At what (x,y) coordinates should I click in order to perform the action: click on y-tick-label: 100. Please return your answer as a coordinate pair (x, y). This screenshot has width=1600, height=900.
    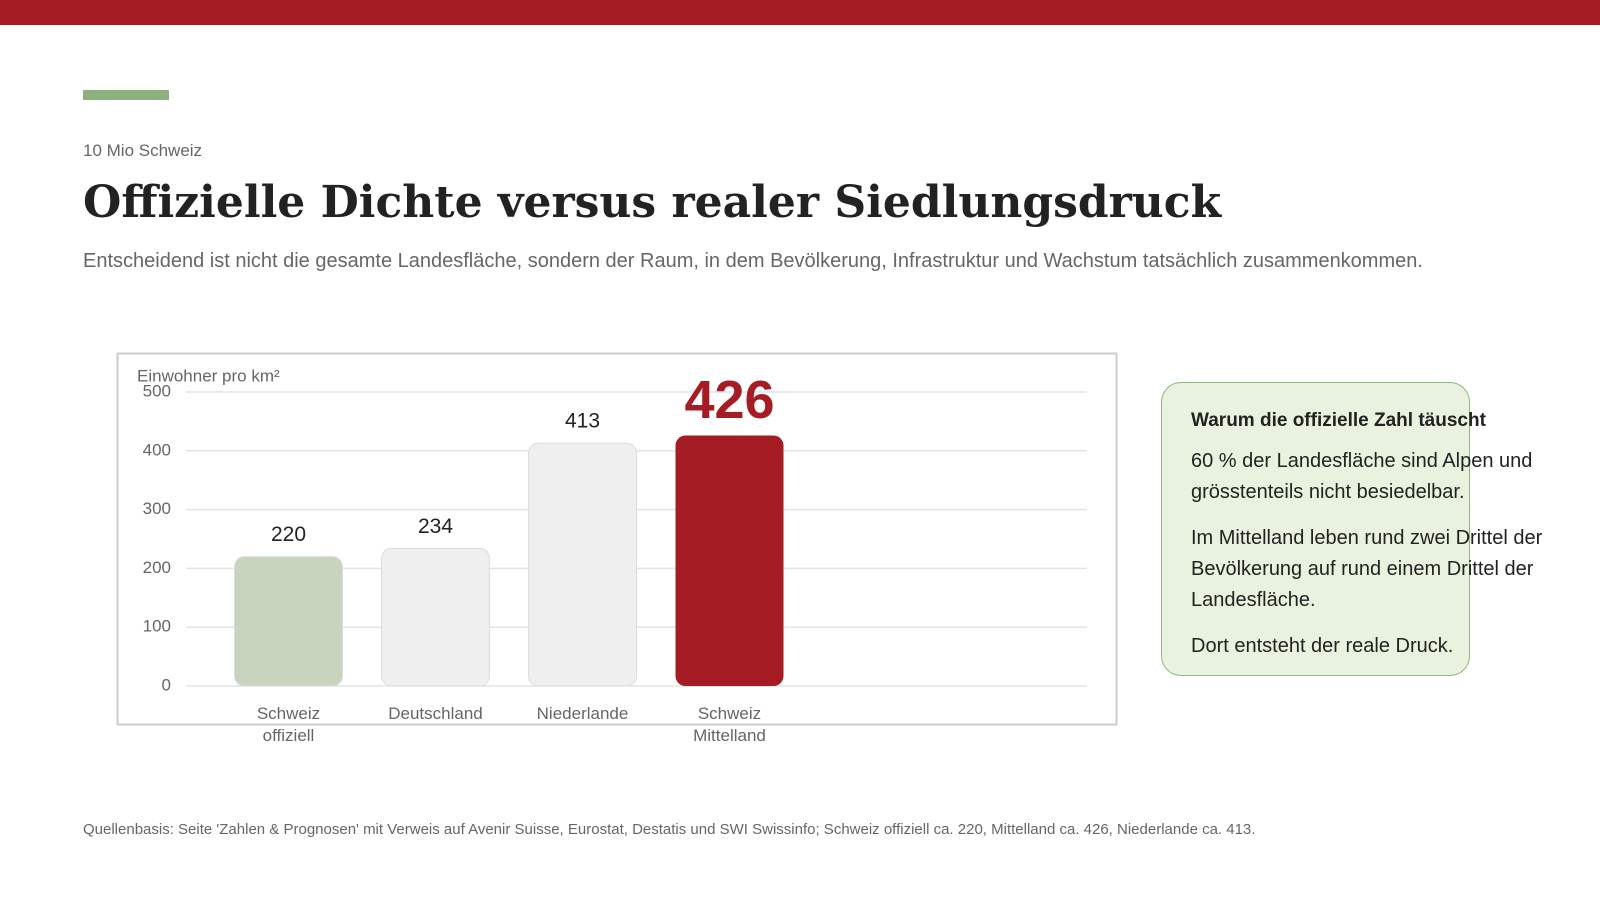
    Looking at the image, I should click on (157, 626).